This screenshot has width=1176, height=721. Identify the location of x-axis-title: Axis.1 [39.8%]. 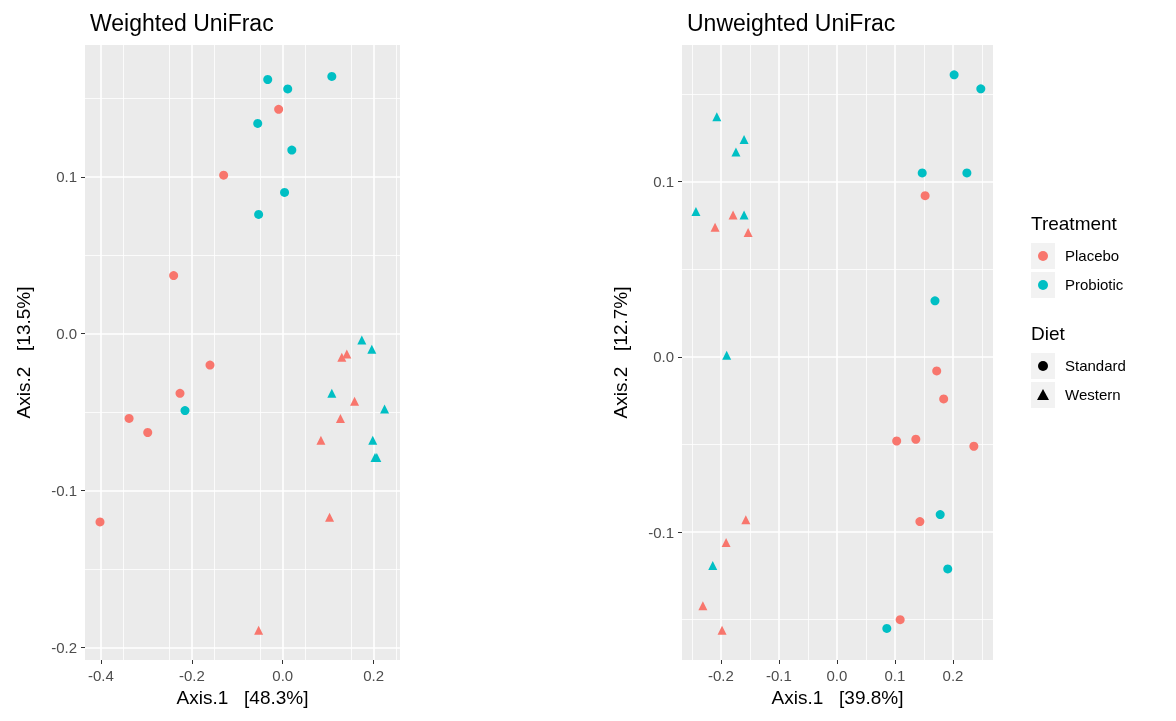
(837, 697).